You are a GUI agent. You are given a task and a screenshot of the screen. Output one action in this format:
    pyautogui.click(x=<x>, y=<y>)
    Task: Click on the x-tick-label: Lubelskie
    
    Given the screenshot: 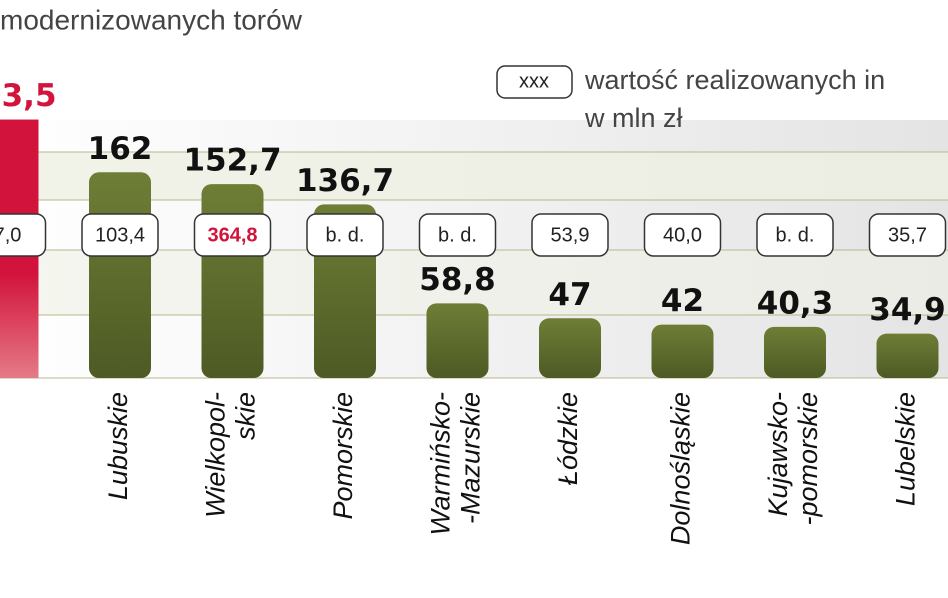 What is the action you would take?
    pyautogui.click(x=906, y=449)
    